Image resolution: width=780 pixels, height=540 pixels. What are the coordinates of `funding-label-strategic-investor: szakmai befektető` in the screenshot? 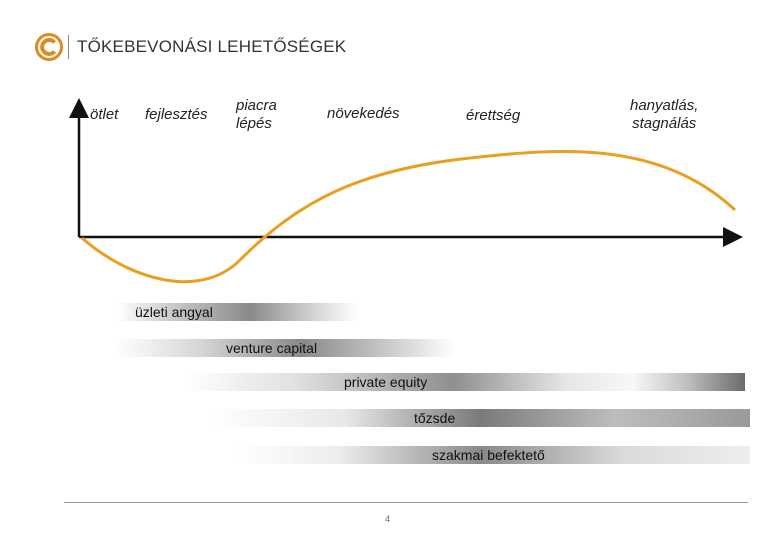 It's located at (488, 455).